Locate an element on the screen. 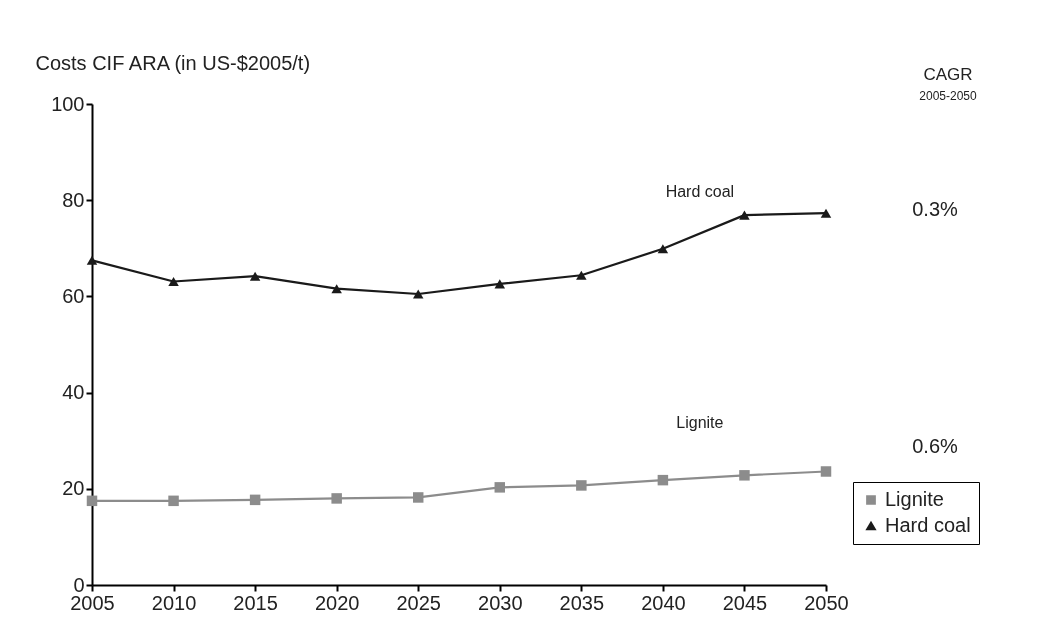 The width and height of the screenshot is (1057, 621). x-tick-label: 2040 is located at coordinates (663, 602).